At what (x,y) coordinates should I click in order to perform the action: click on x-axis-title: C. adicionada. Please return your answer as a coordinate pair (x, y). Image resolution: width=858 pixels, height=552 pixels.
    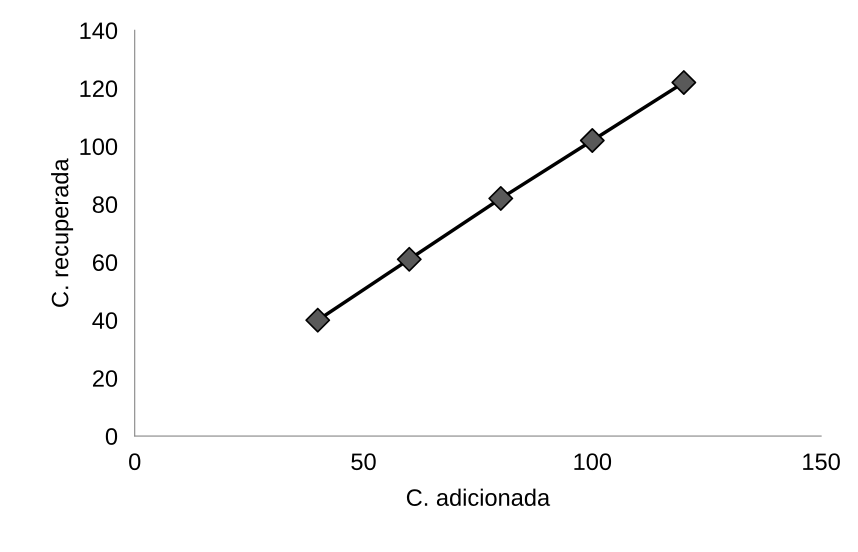
    Looking at the image, I should click on (478, 497).